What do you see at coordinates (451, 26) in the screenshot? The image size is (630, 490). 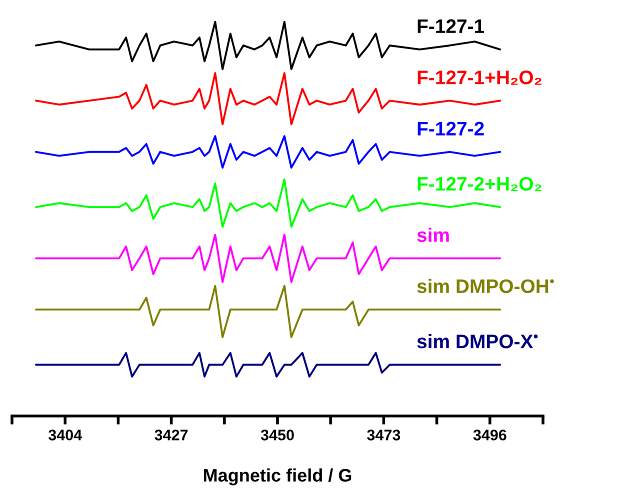 I see `series-label: F-127-1` at bounding box center [451, 26].